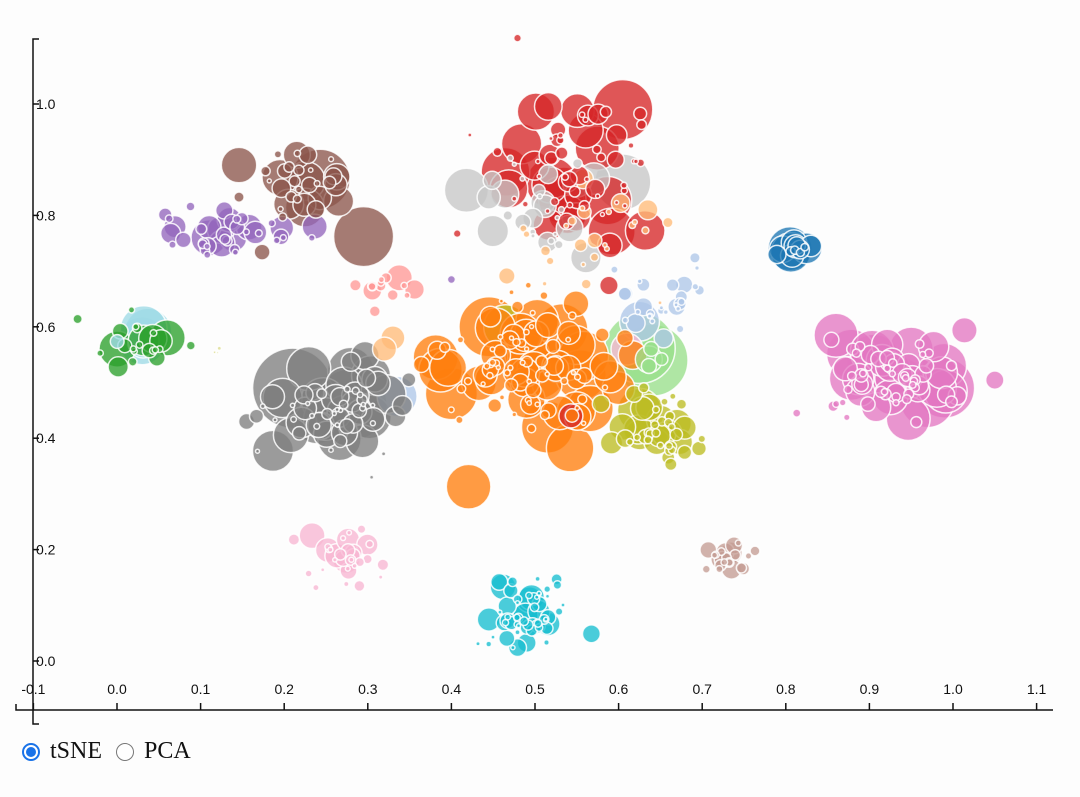 This screenshot has width=1080, height=797. What do you see at coordinates (31, 751) in the screenshot?
I see `tsne-radio` at bounding box center [31, 751].